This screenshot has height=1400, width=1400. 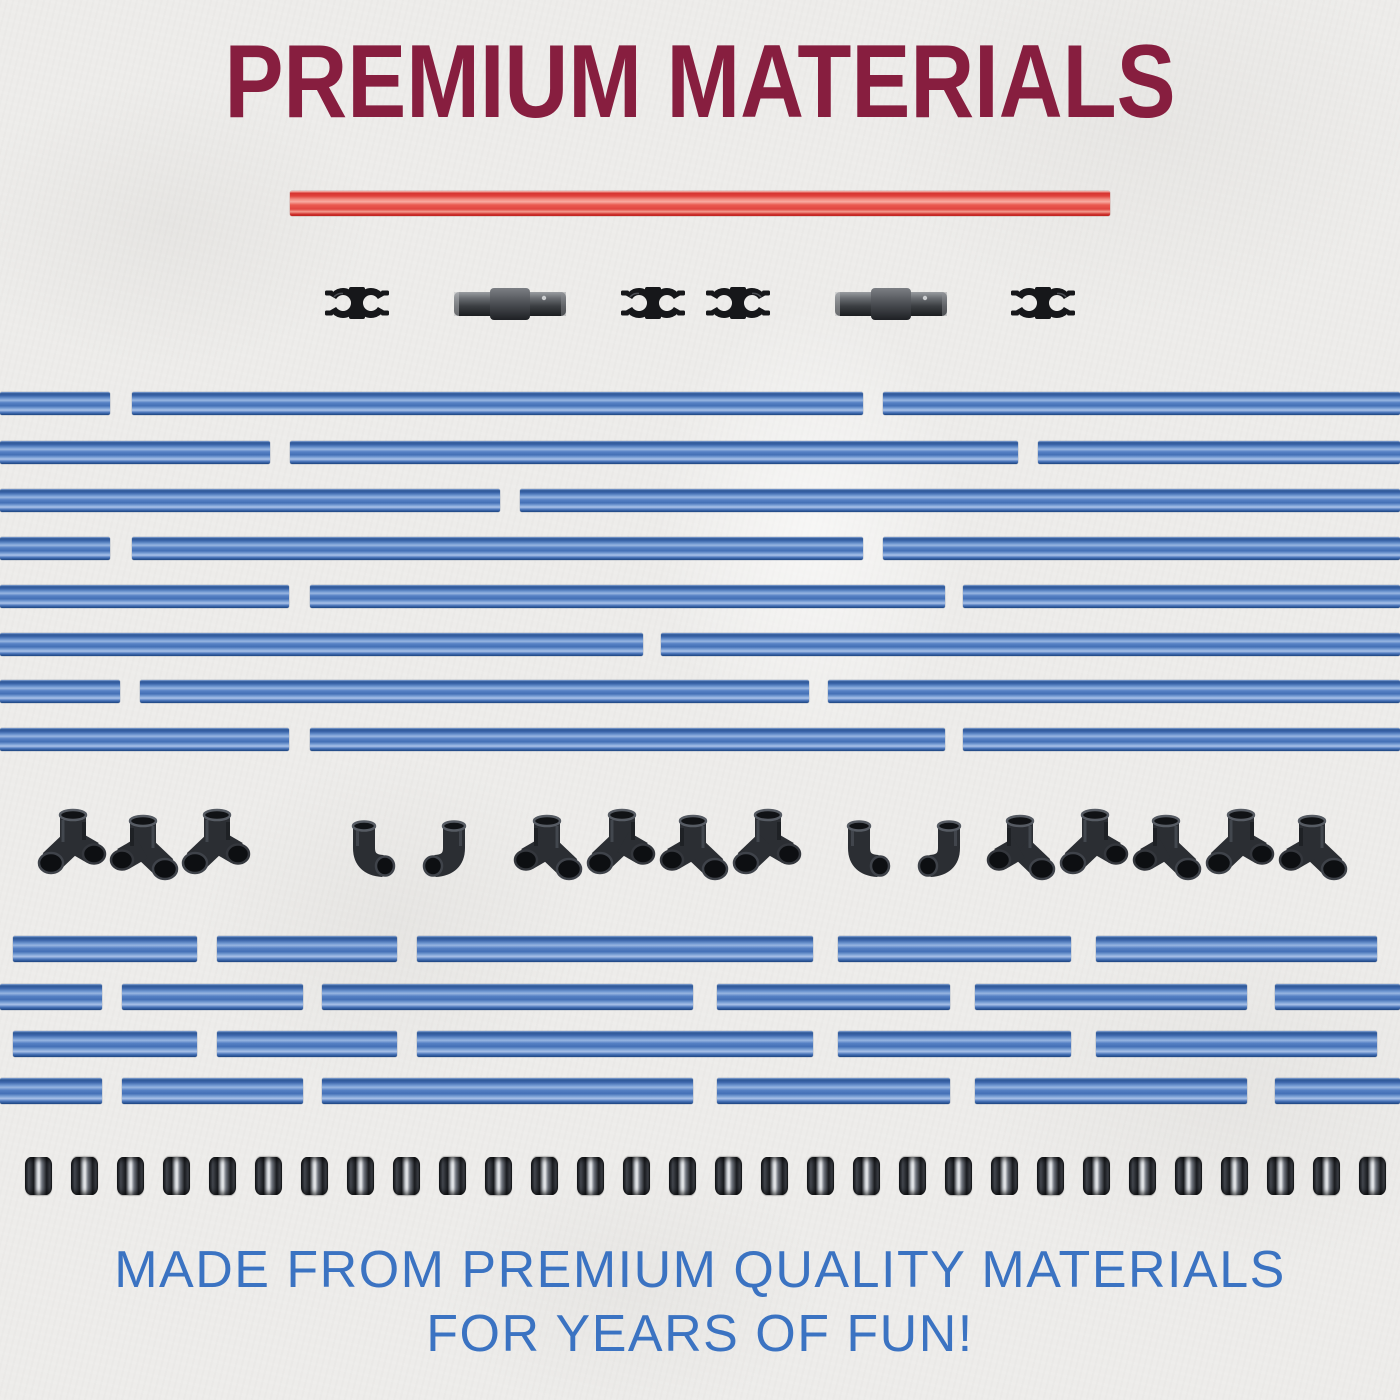 I want to click on footer-line2: FOR YEARS OF FUN!, so click(x=700, y=1334).